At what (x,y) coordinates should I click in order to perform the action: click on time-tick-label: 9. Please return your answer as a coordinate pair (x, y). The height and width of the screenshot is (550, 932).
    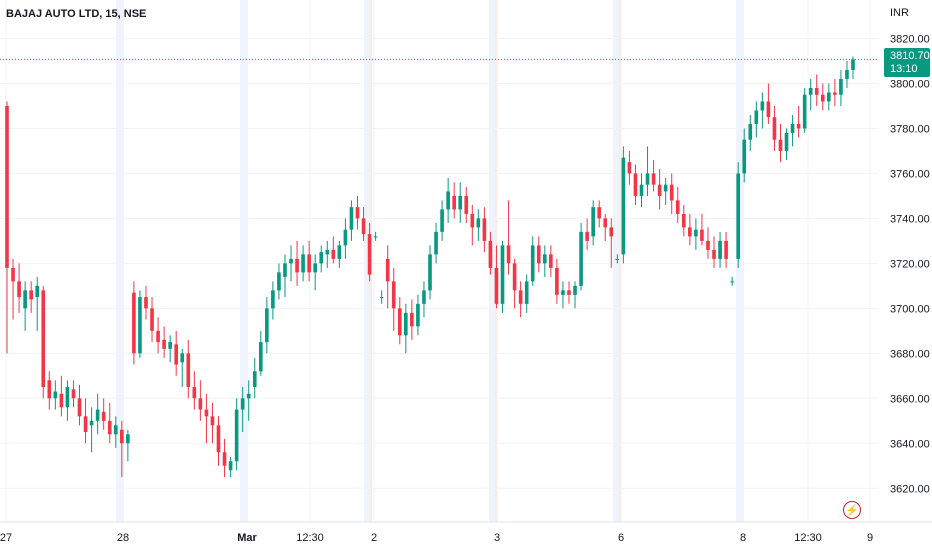
    Looking at the image, I should click on (870, 538).